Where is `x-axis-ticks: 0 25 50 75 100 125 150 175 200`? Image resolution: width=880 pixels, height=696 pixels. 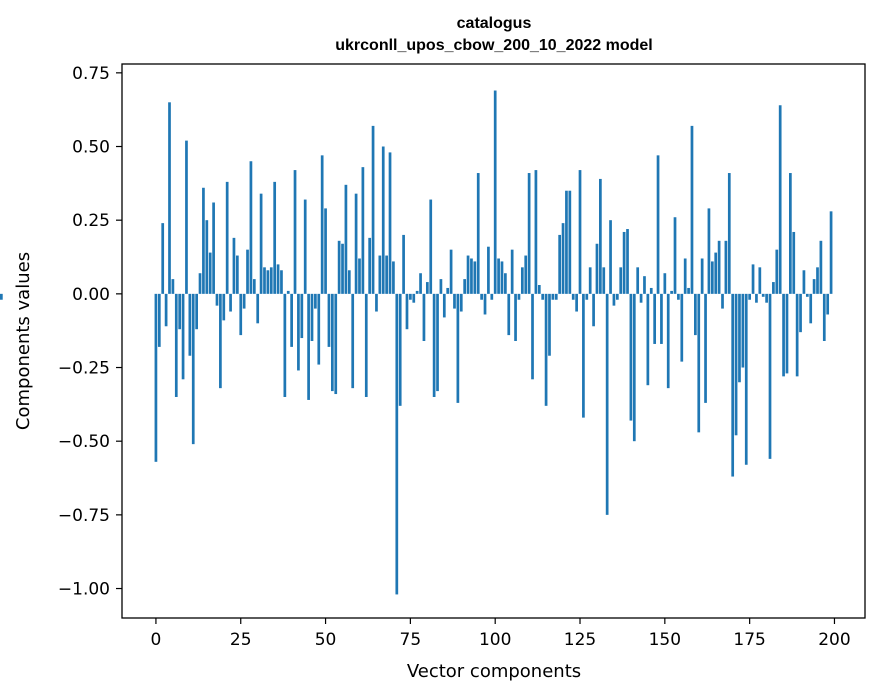
x-axis-ticks: 0 25 50 75 100 125 150 175 200 is located at coordinates (501, 634).